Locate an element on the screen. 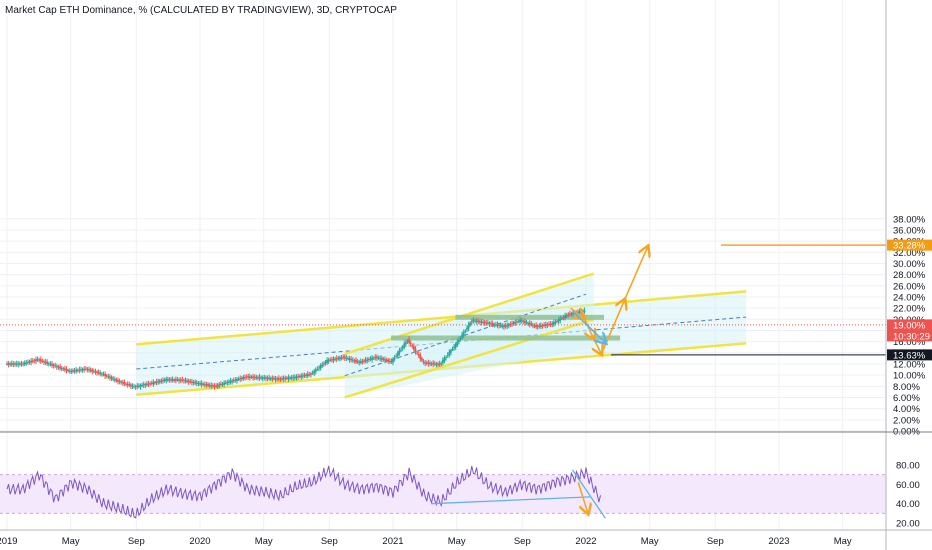 This screenshot has width=932, height=550. channel-upper-line is located at coordinates (441, 318).